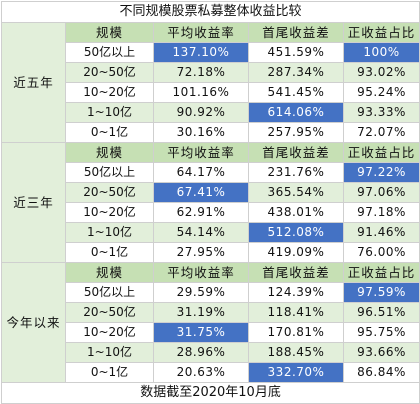 The height and width of the screenshot is (404, 420). What do you see at coordinates (201, 52) in the screenshot?
I see `avg-return-cell: 137.10%` at bounding box center [201, 52].